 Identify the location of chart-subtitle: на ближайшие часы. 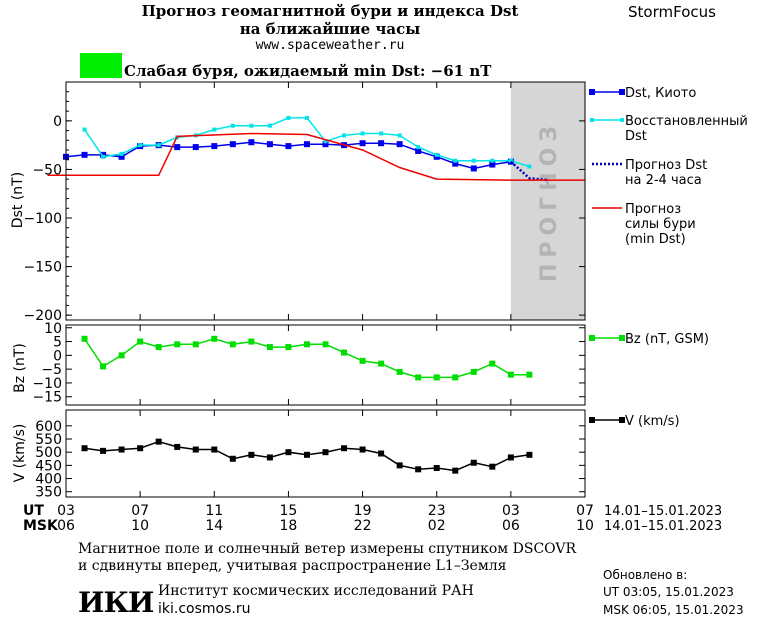
(330, 29).